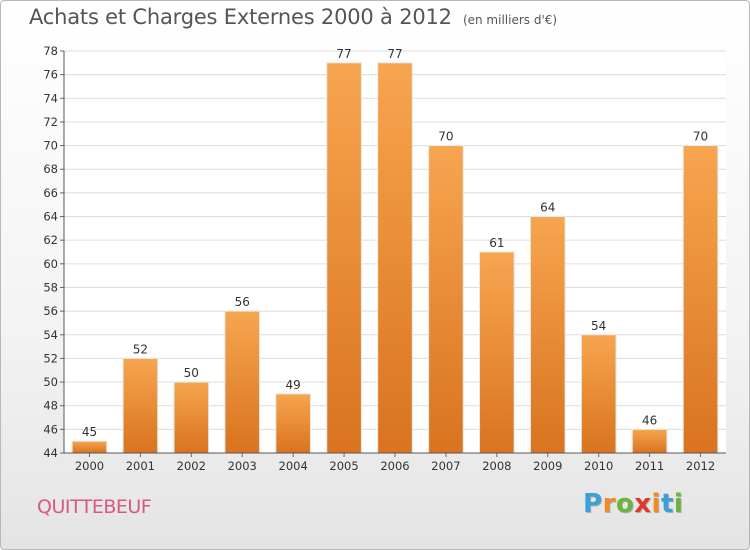 This screenshot has width=750, height=550. Describe the element at coordinates (50, 335) in the screenshot. I see `y-tick-label: 54` at that location.